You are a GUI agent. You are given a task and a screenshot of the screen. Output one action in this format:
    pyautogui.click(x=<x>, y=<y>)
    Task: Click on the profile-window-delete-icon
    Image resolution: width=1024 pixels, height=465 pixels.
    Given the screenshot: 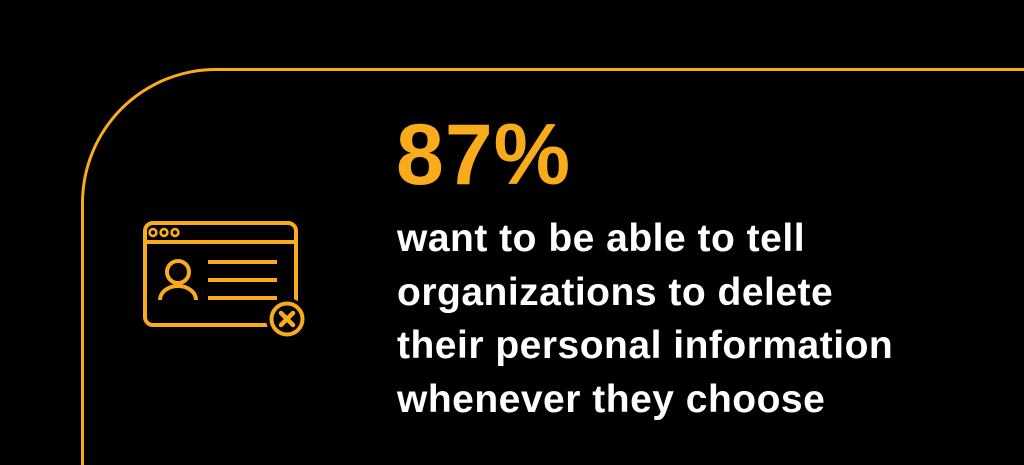 What is the action you would take?
    pyautogui.click(x=224, y=279)
    